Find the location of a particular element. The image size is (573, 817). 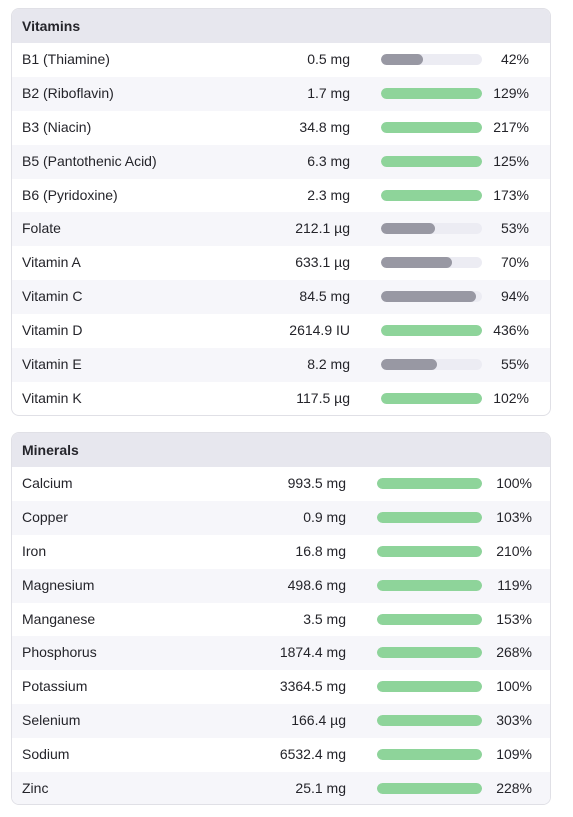

nutrient-percent: 125% is located at coordinates (511, 160).